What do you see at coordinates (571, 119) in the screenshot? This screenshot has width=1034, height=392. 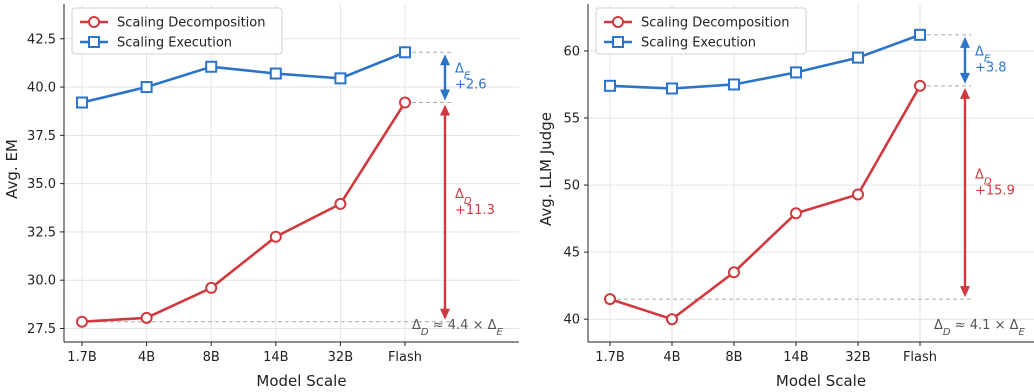 I see `y-tick-label: 55` at bounding box center [571, 119].